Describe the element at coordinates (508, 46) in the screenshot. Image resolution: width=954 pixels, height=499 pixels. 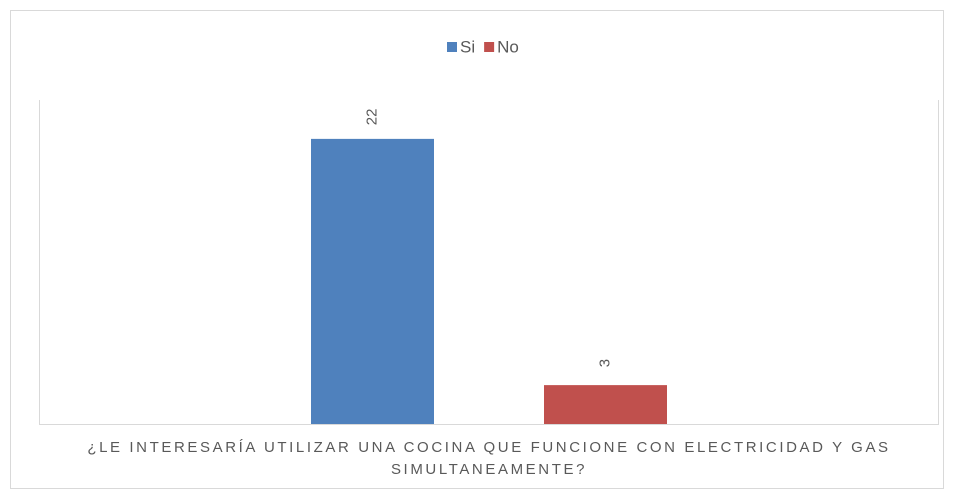
I see `legend-label: No` at that location.